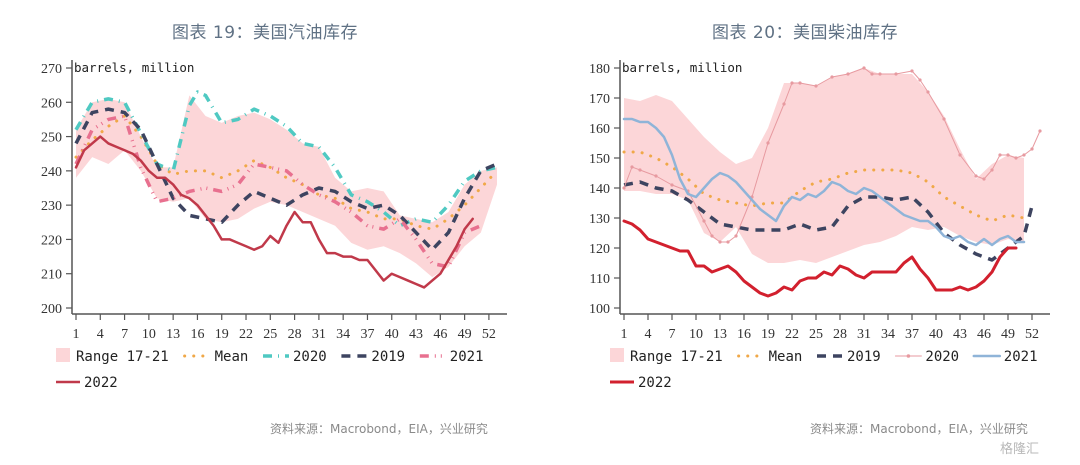 The width and height of the screenshot is (1080, 465). I want to click on y-tick-label: 150, so click(599, 159).